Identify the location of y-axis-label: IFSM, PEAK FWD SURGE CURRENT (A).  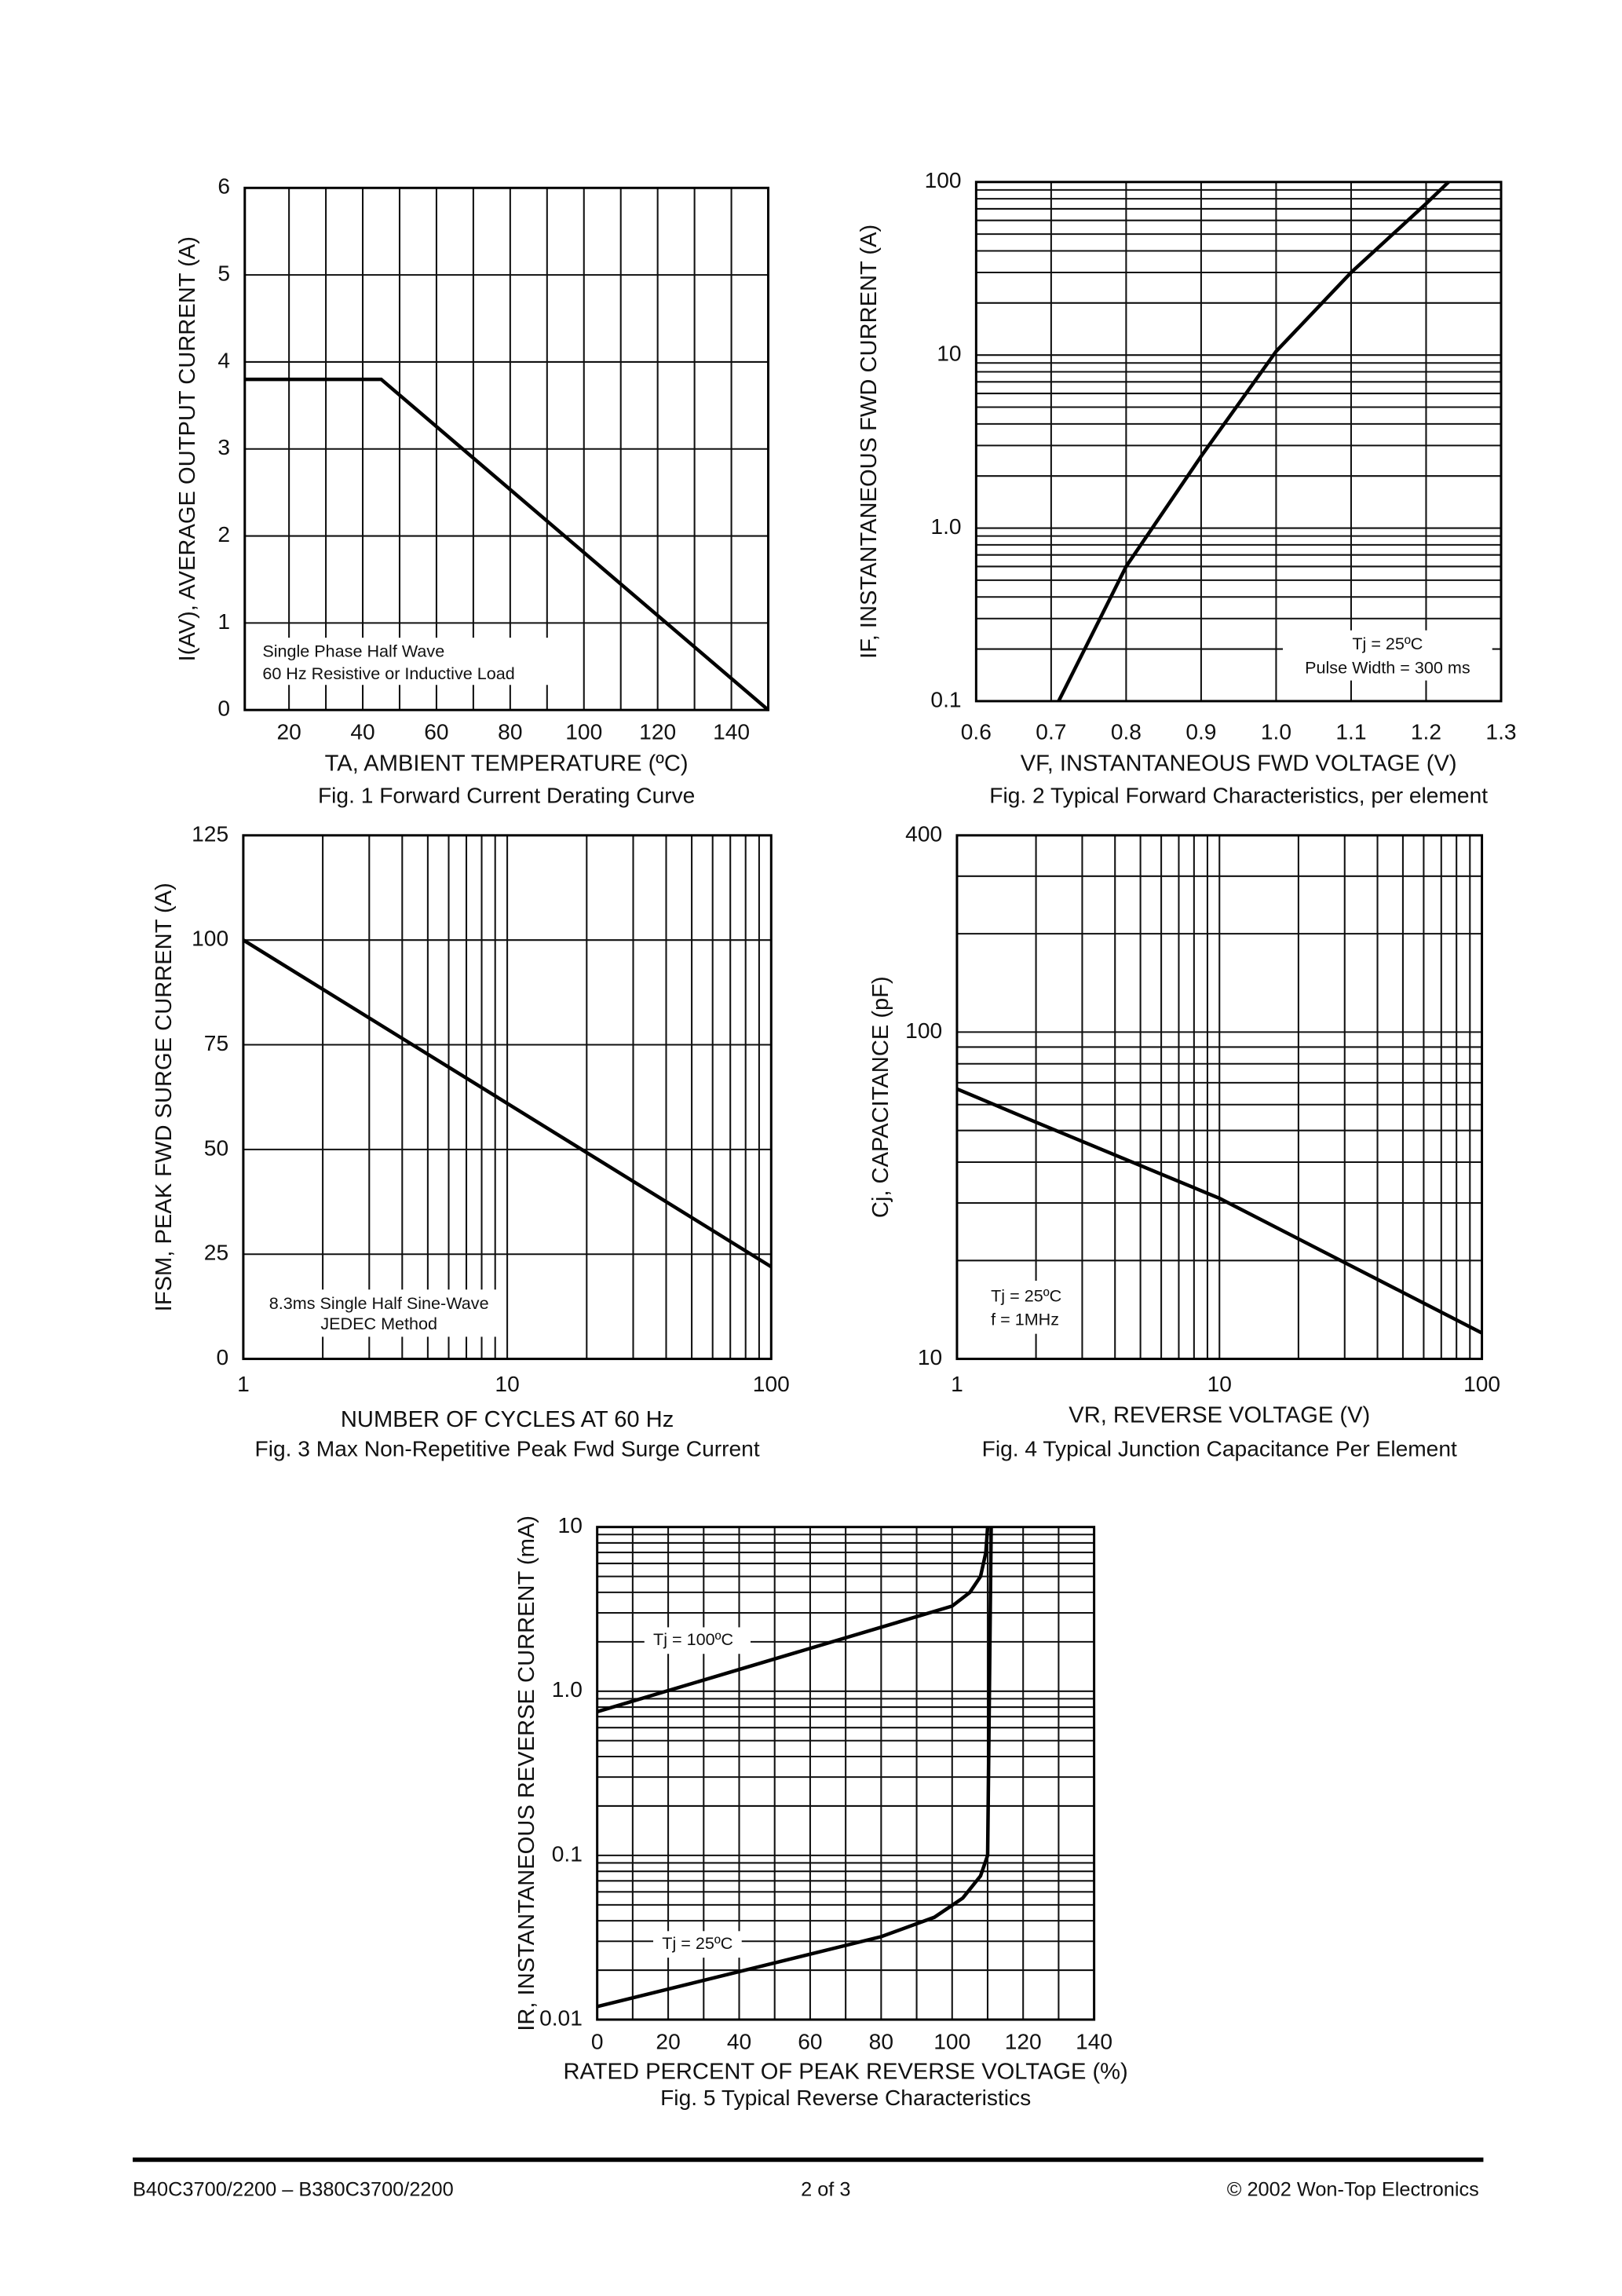
(164, 1097).